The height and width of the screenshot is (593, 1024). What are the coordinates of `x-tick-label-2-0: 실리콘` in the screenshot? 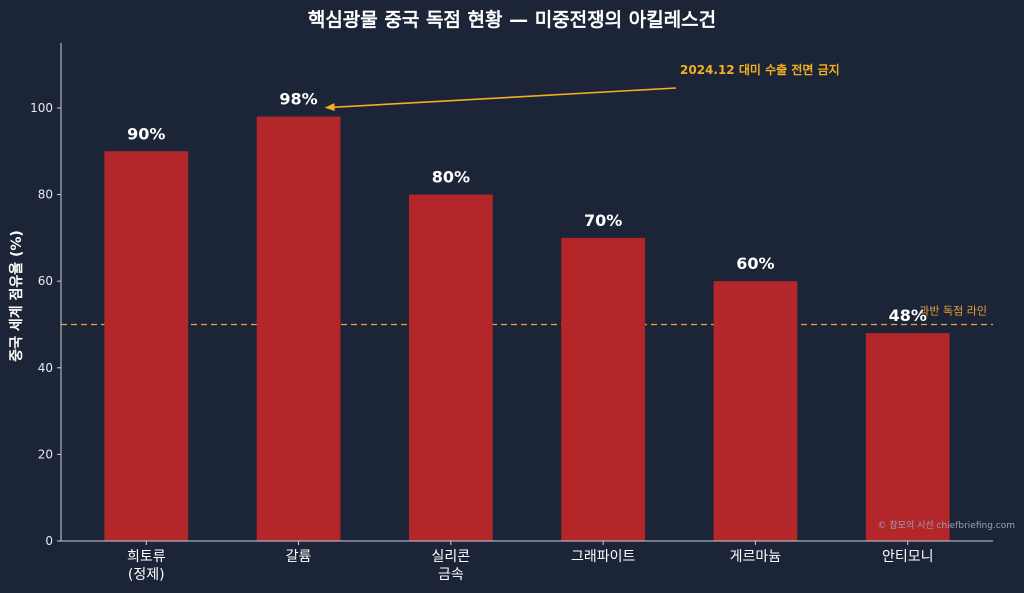 It's located at (451, 557).